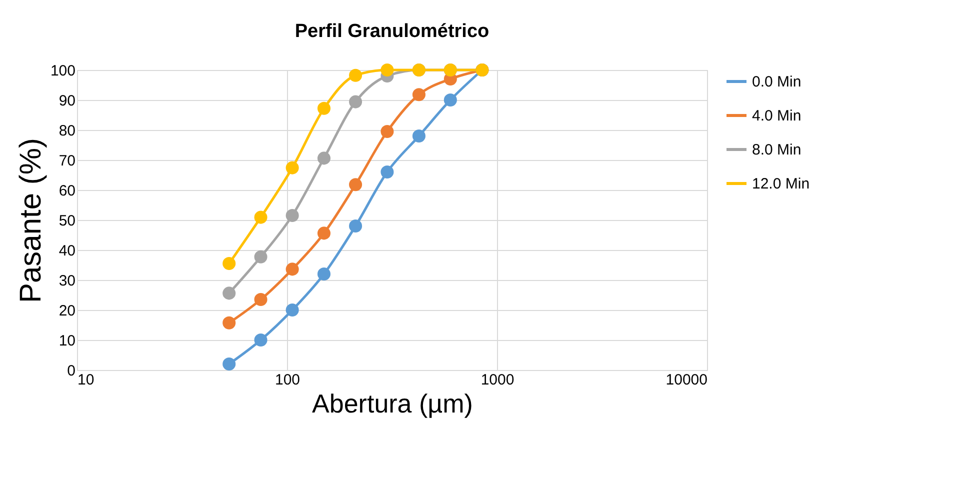 The width and height of the screenshot is (971, 500). Describe the element at coordinates (67, 161) in the screenshot. I see `y-tick-label: 70` at that location.